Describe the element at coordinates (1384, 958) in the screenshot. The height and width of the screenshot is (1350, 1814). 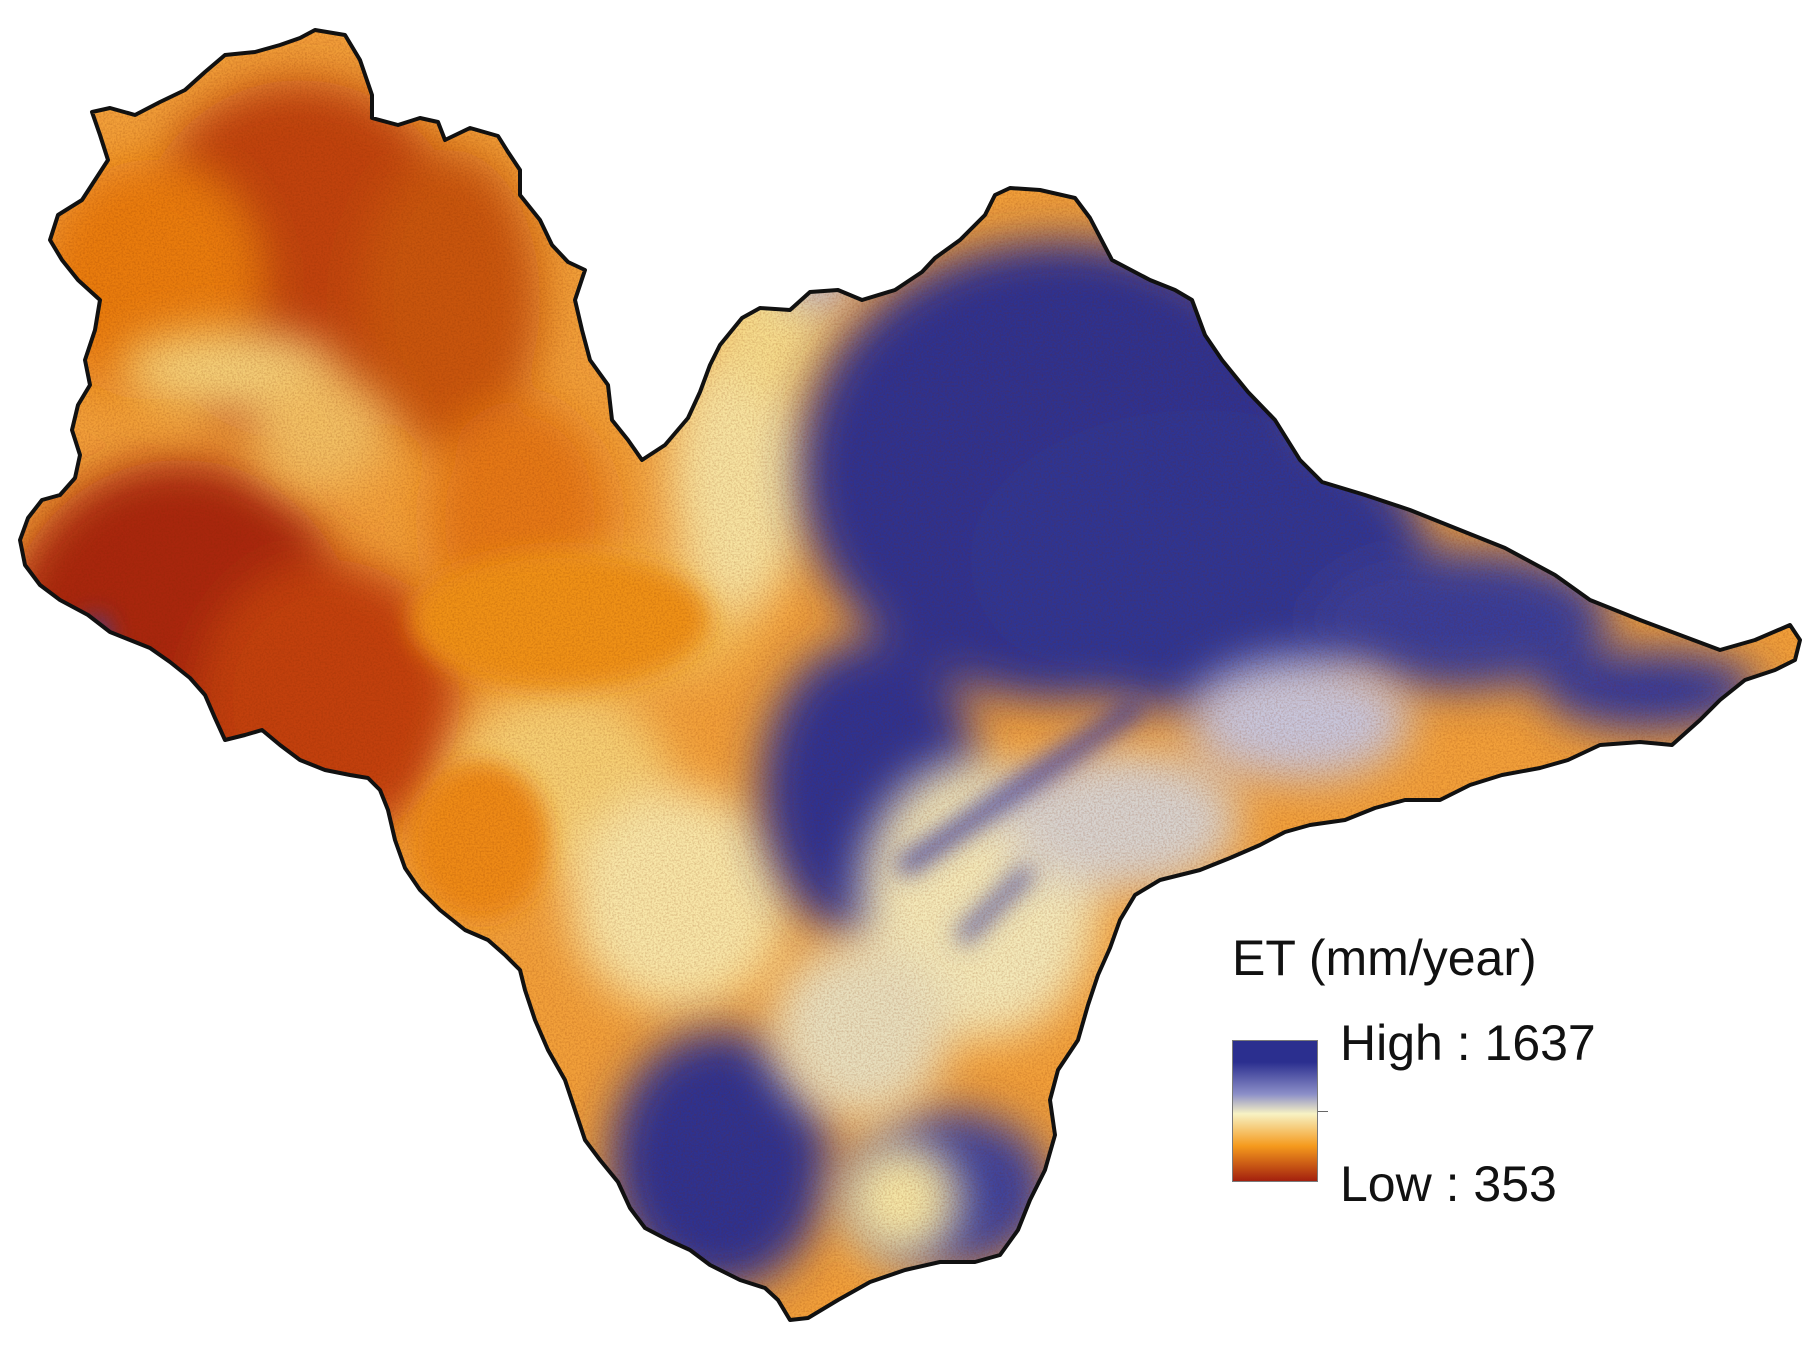
I see `legend-title: ET (mm/year)` at that location.